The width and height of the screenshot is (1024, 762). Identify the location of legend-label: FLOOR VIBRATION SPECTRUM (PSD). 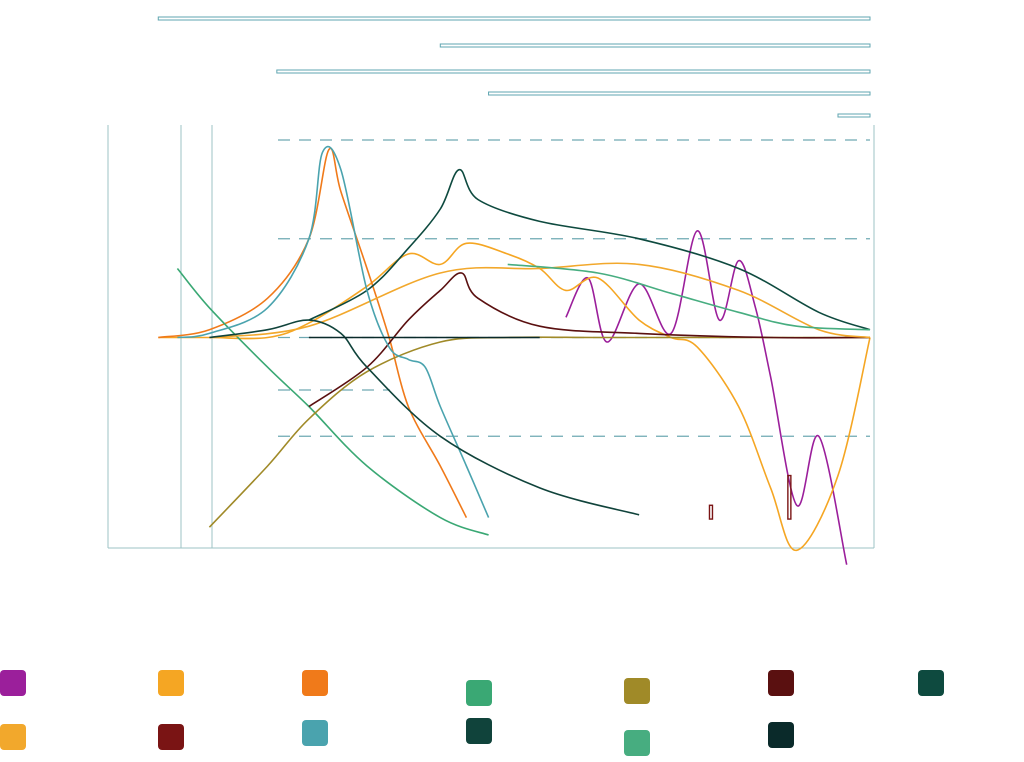
(76, 682).